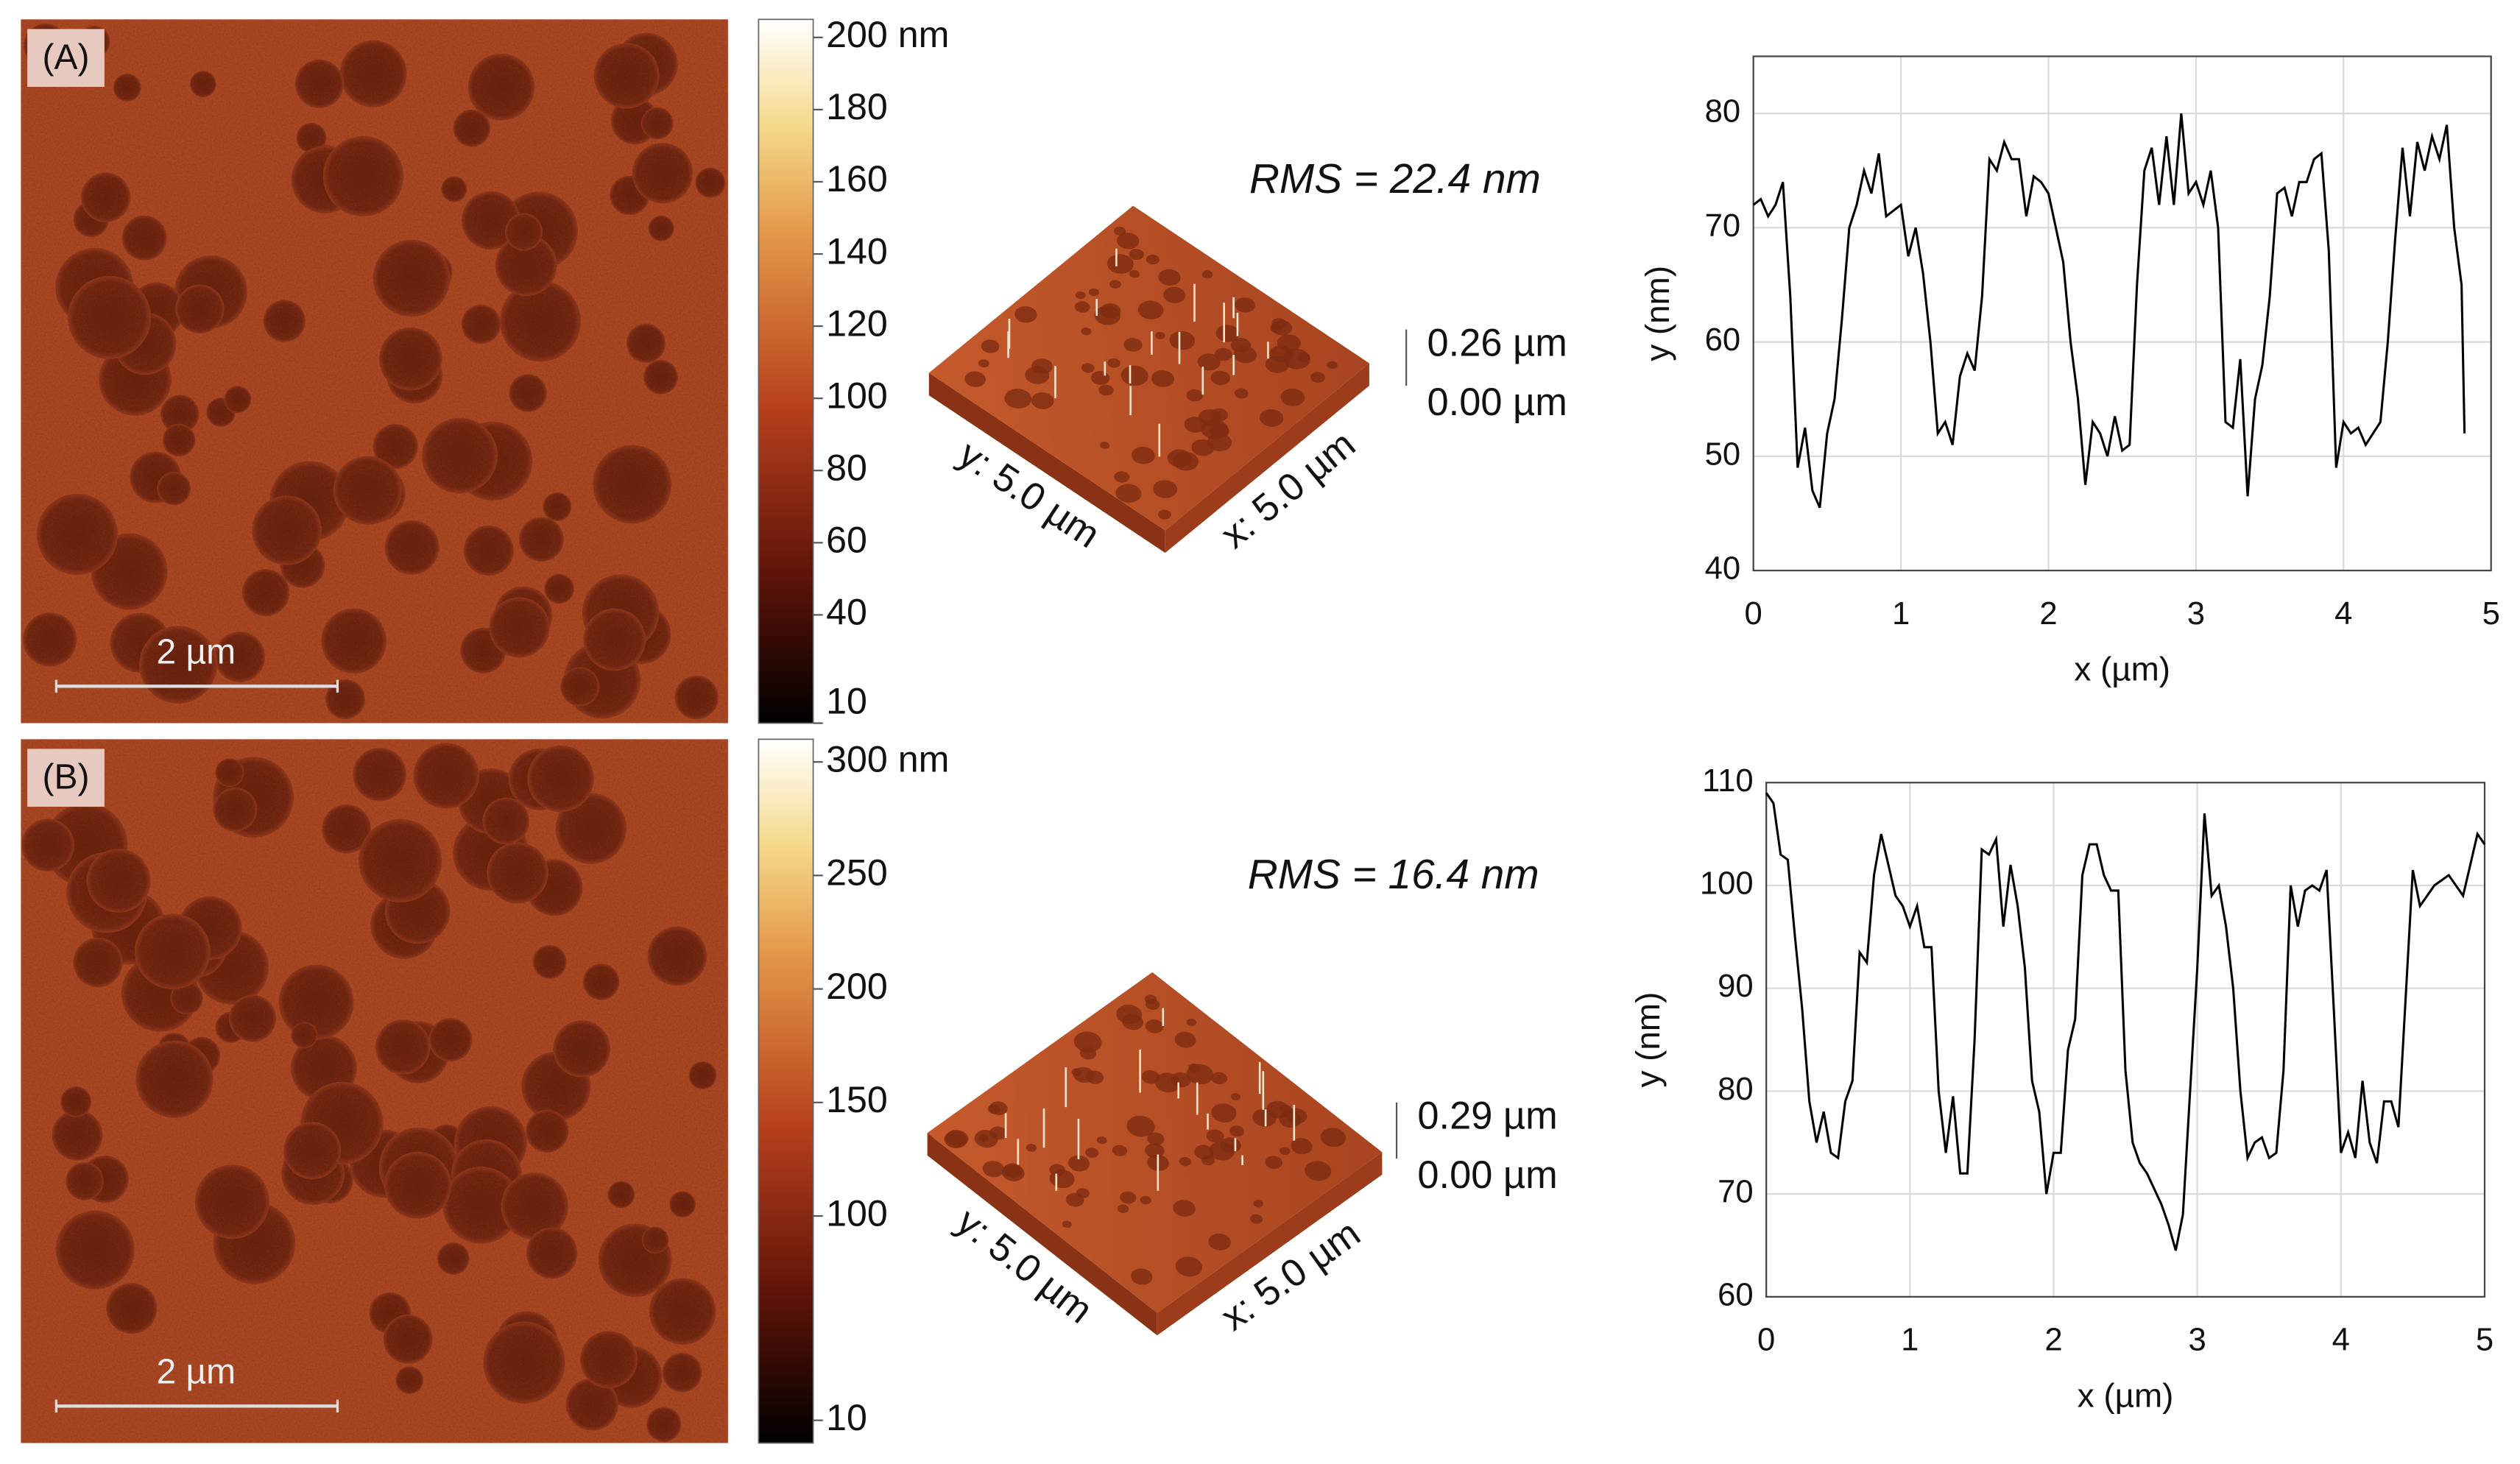 The image size is (2520, 1464). Describe the element at coordinates (2196, 613) in the screenshot. I see `x-tick-label: 3` at that location.